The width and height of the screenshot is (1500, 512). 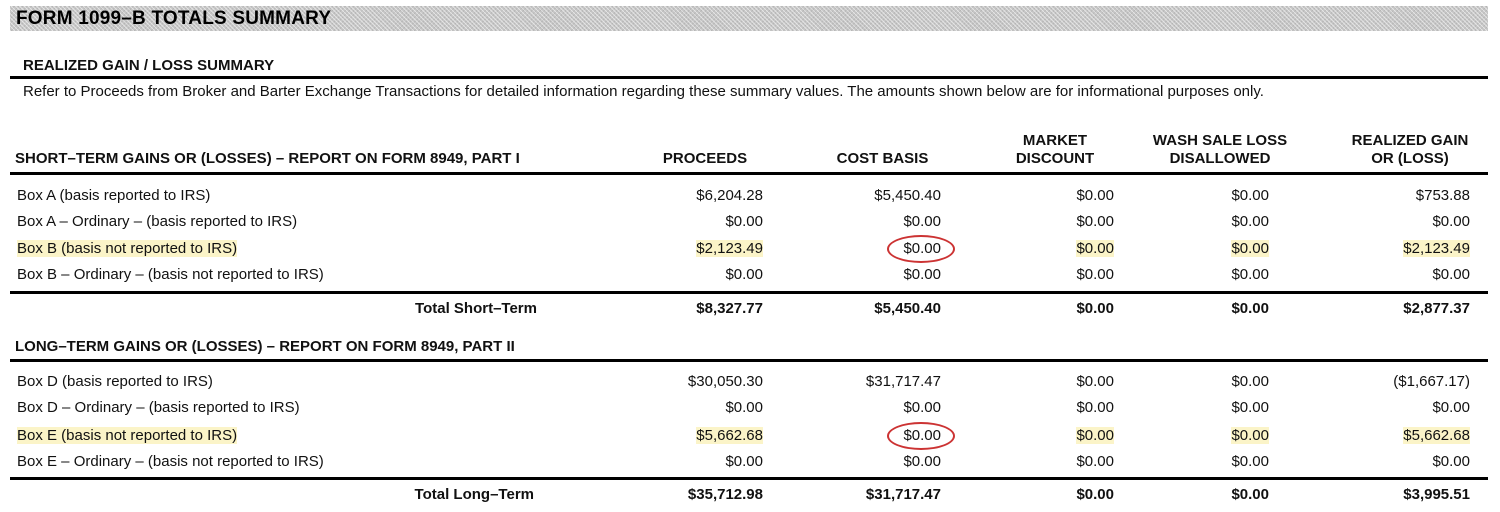 What do you see at coordinates (1436, 435) in the screenshot?
I see `cell-realized-gain-highlighted: $5,662.68` at bounding box center [1436, 435].